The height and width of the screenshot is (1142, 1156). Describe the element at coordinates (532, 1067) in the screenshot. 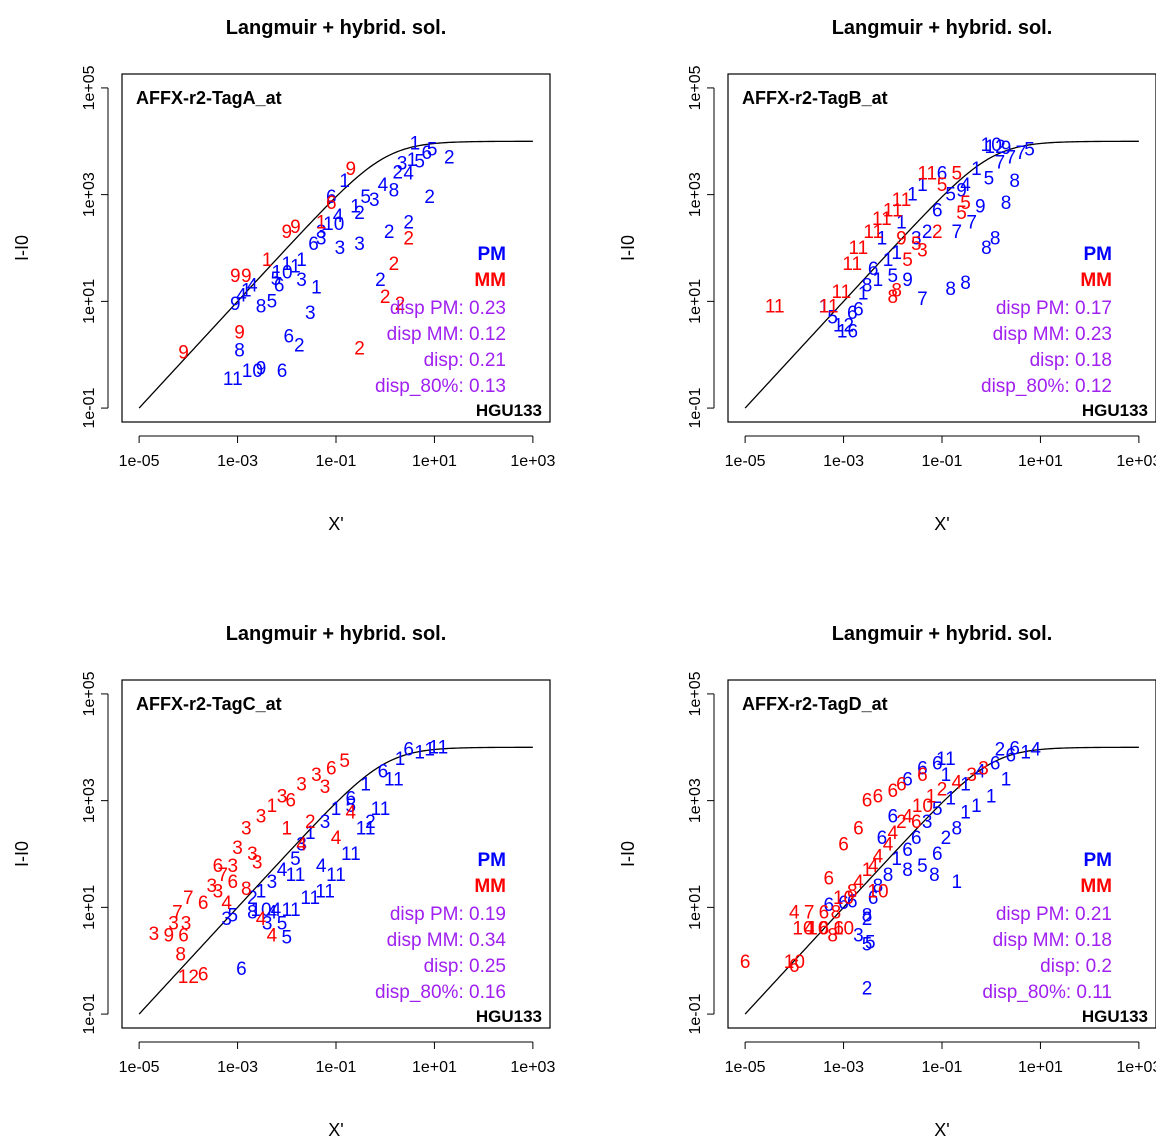

I see `x-tick-label: 1e+03` at that location.